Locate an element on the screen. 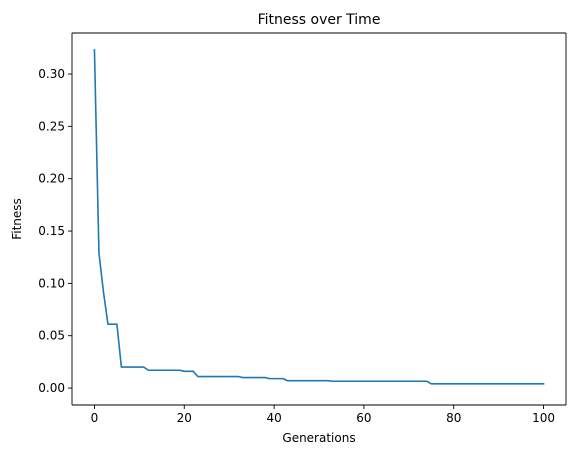 The image size is (576, 460). x-tick-label-0: 0 is located at coordinates (95, 418).